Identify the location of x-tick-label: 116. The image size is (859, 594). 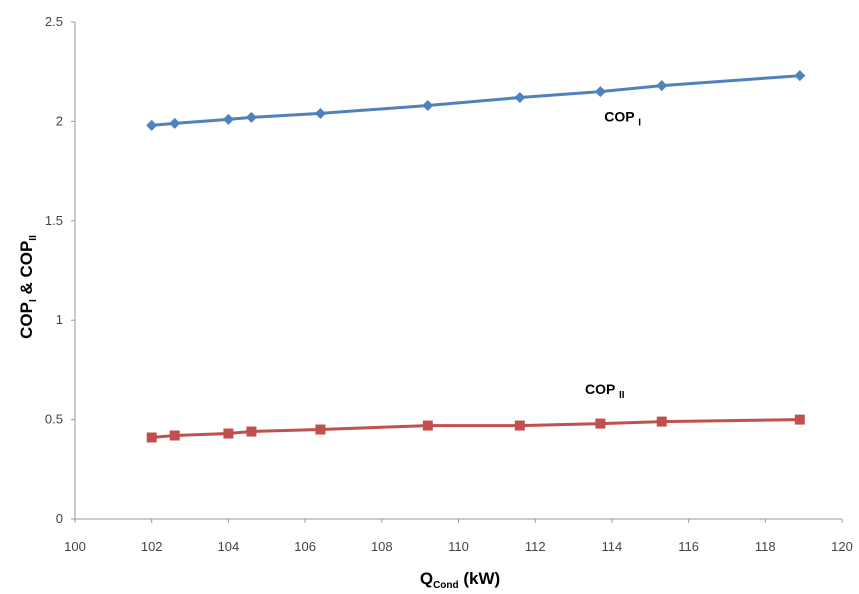
(688, 546).